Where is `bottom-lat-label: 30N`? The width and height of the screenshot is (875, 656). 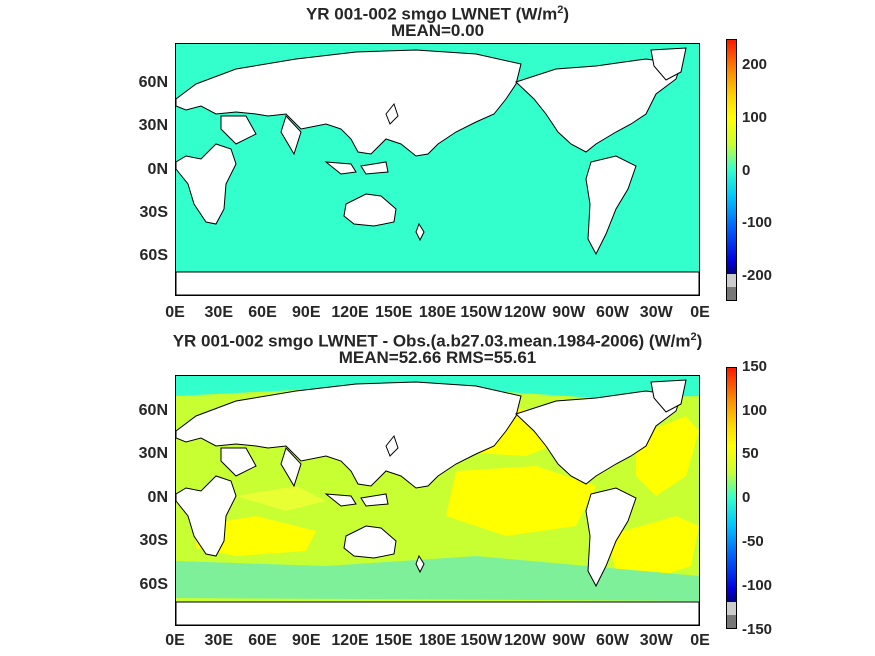
bottom-lat-label: 30N is located at coordinates (153, 453).